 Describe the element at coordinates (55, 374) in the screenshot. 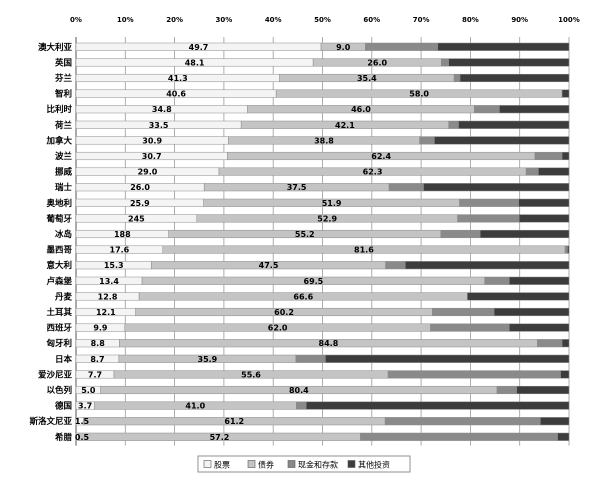

I see `category-label: 爱沙尼亚` at that location.